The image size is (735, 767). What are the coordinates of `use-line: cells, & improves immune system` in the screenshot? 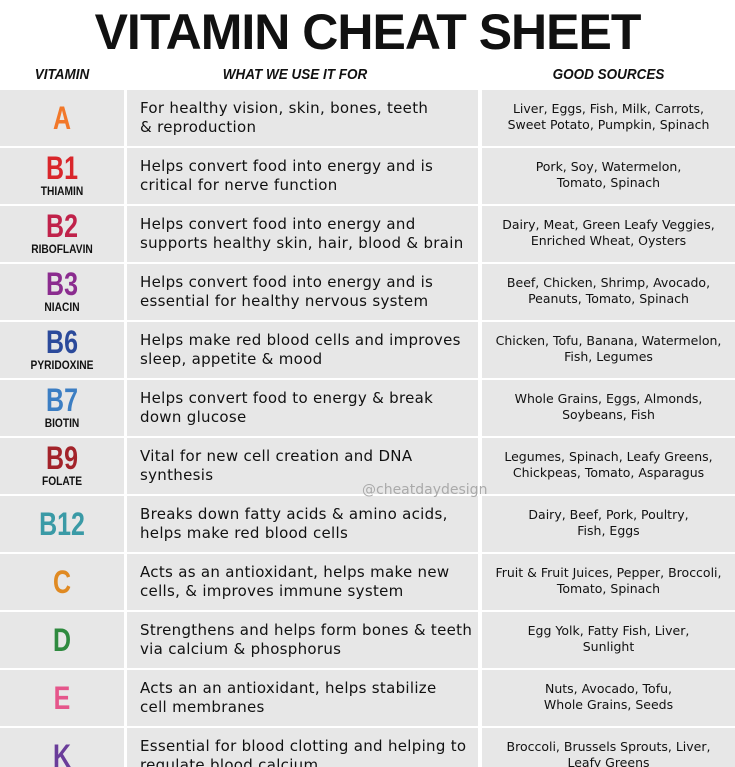 It's located at (272, 591).